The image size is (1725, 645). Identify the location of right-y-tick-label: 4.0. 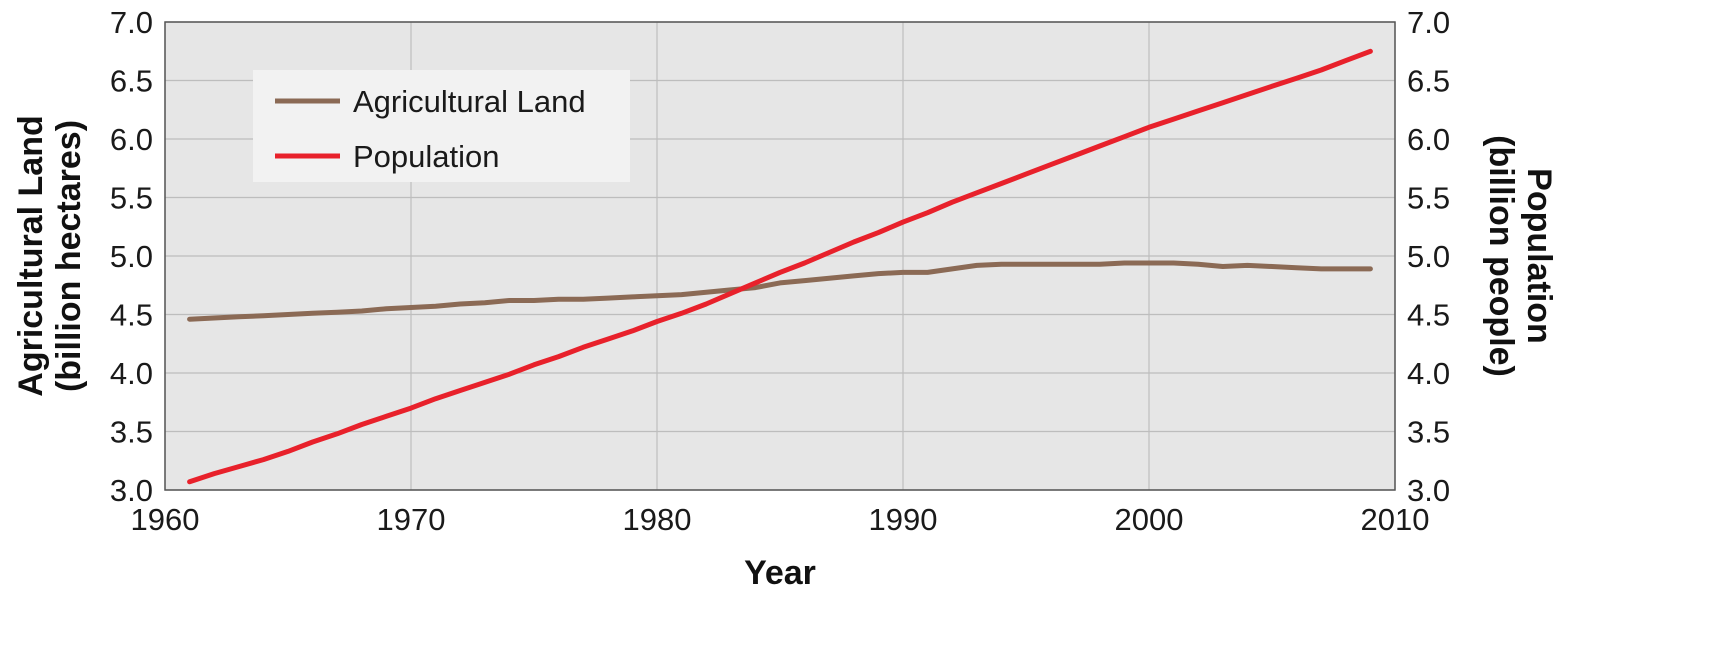
(1428, 373).